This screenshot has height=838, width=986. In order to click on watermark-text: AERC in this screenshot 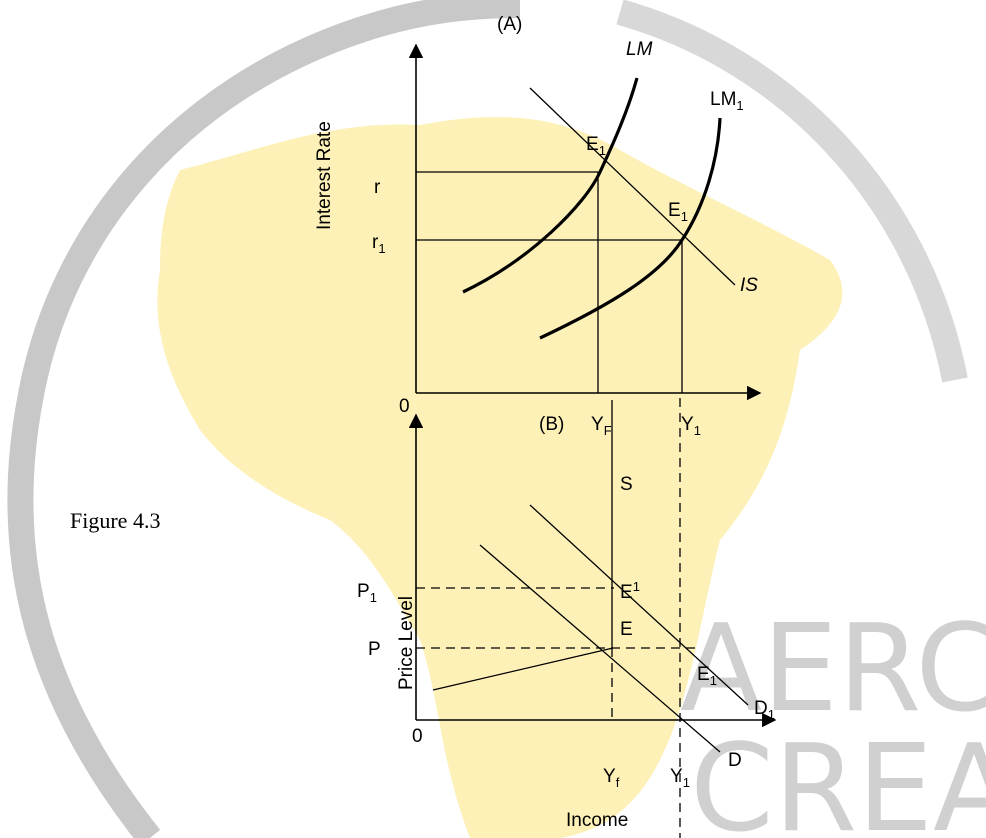, I will do `click(833, 669)`.